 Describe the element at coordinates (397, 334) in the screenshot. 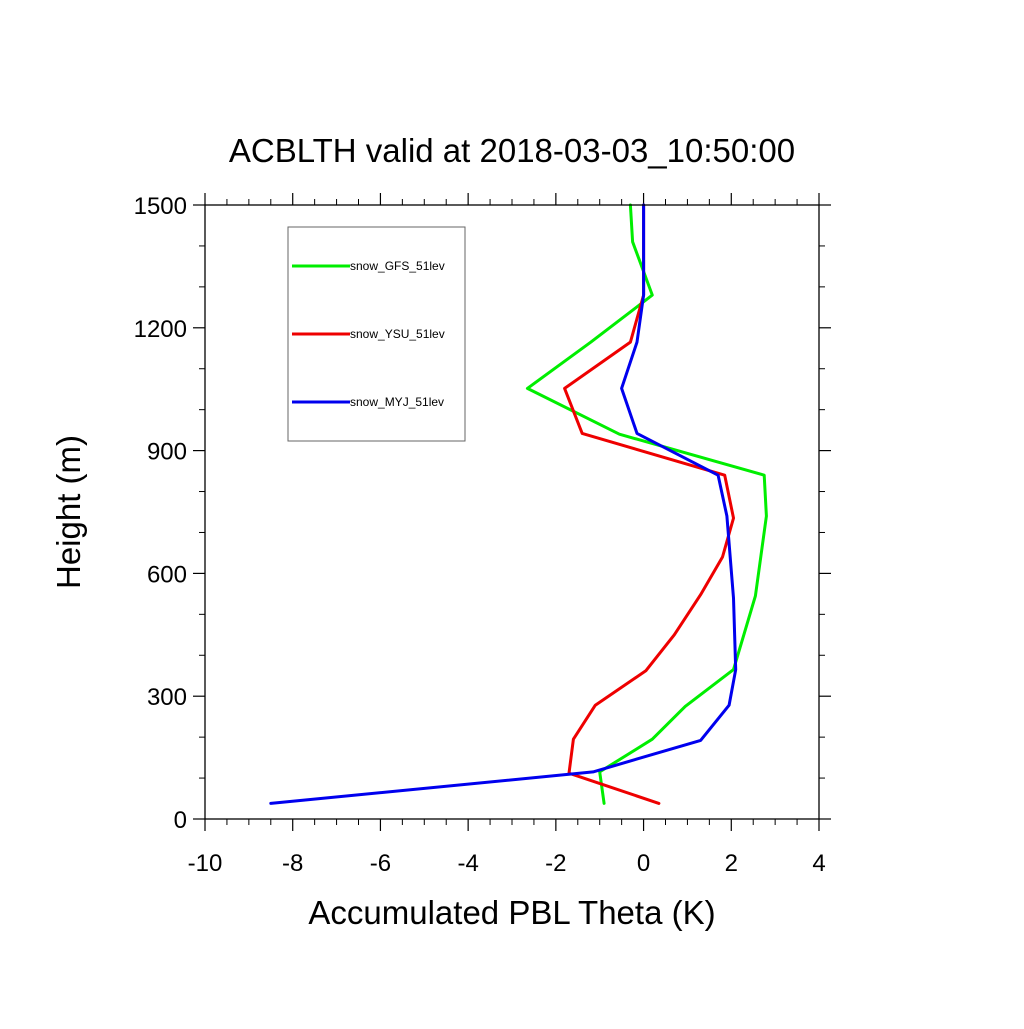

I see `legend-label: snow_YSU_51lev` at that location.